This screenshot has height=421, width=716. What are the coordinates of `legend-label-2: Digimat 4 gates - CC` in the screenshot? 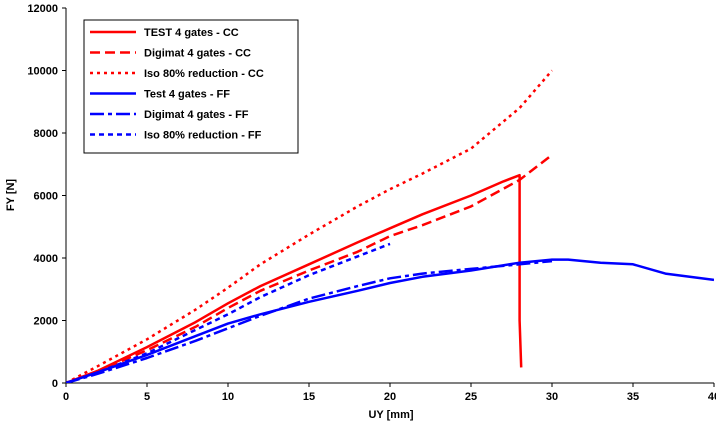 It's located at (197, 54).